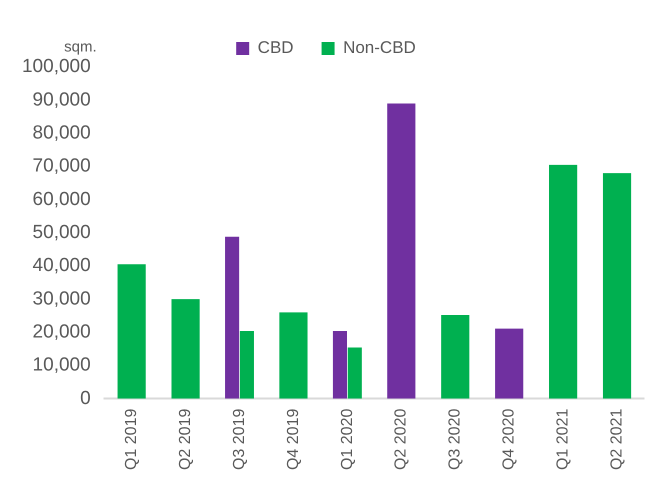  Describe the element at coordinates (61, 99) in the screenshot. I see `y-tick-label: 90,000` at that location.